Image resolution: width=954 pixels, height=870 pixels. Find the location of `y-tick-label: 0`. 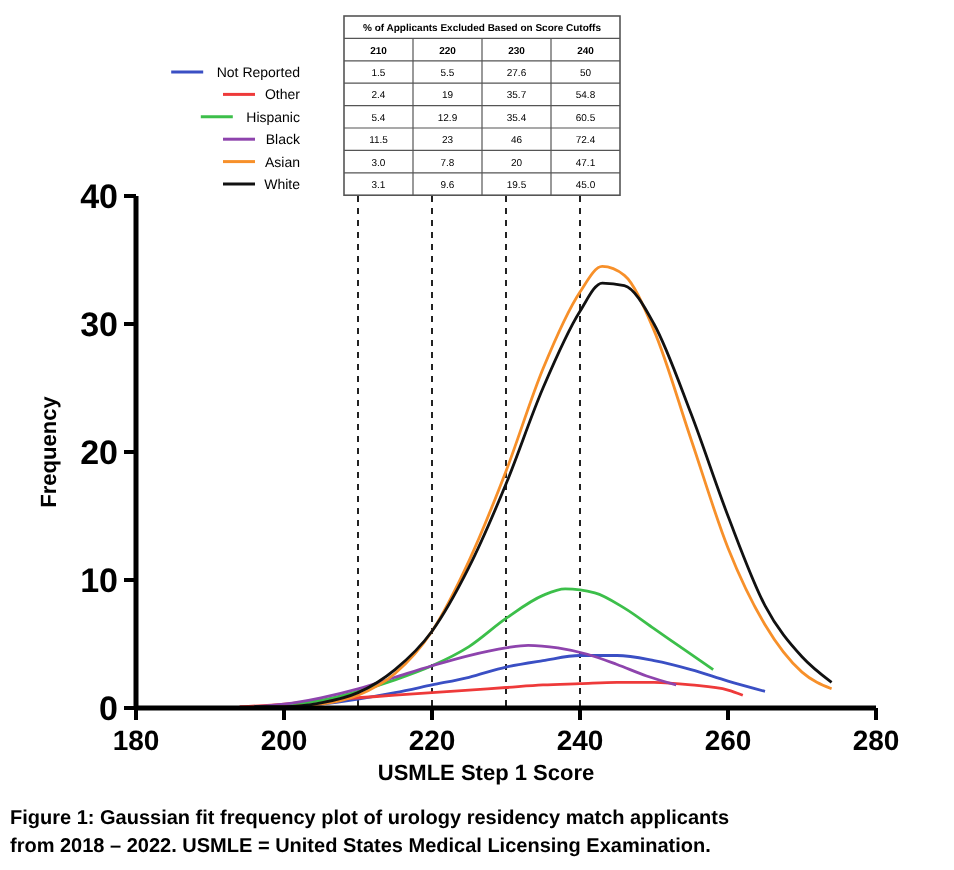

y-tick-label: 0 is located at coordinates (108, 709).